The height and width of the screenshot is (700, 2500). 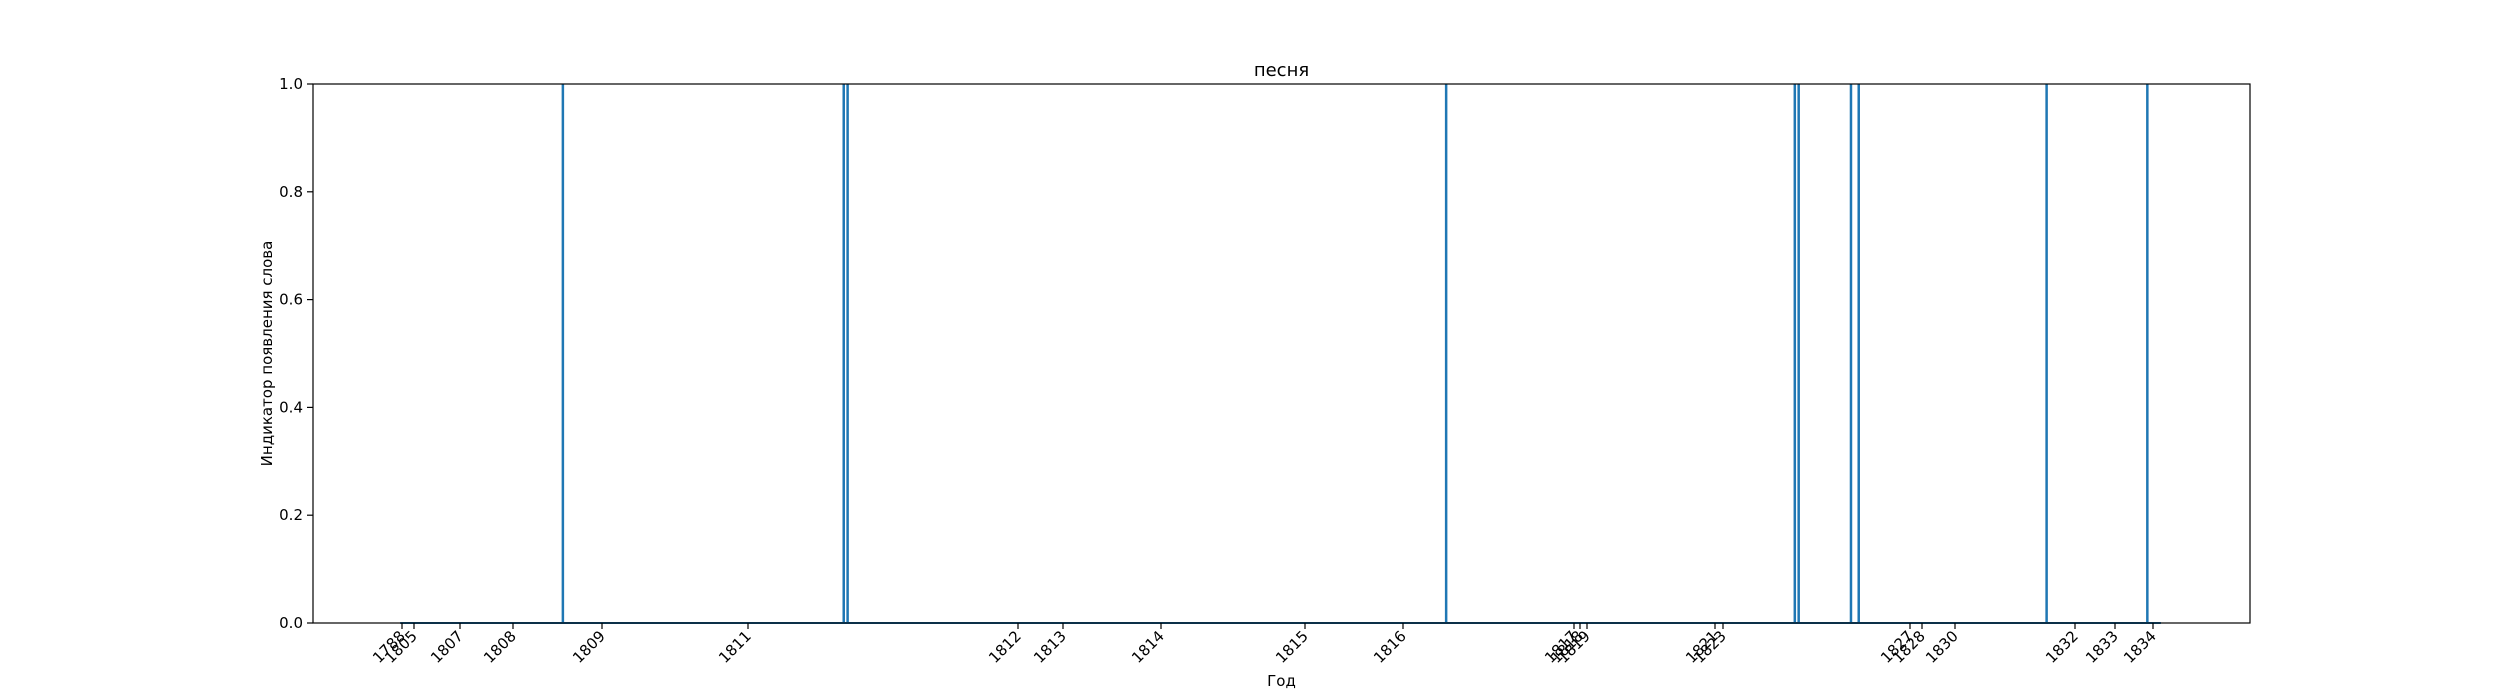 I want to click on y-tick-label: 0.0, so click(x=291, y=623).